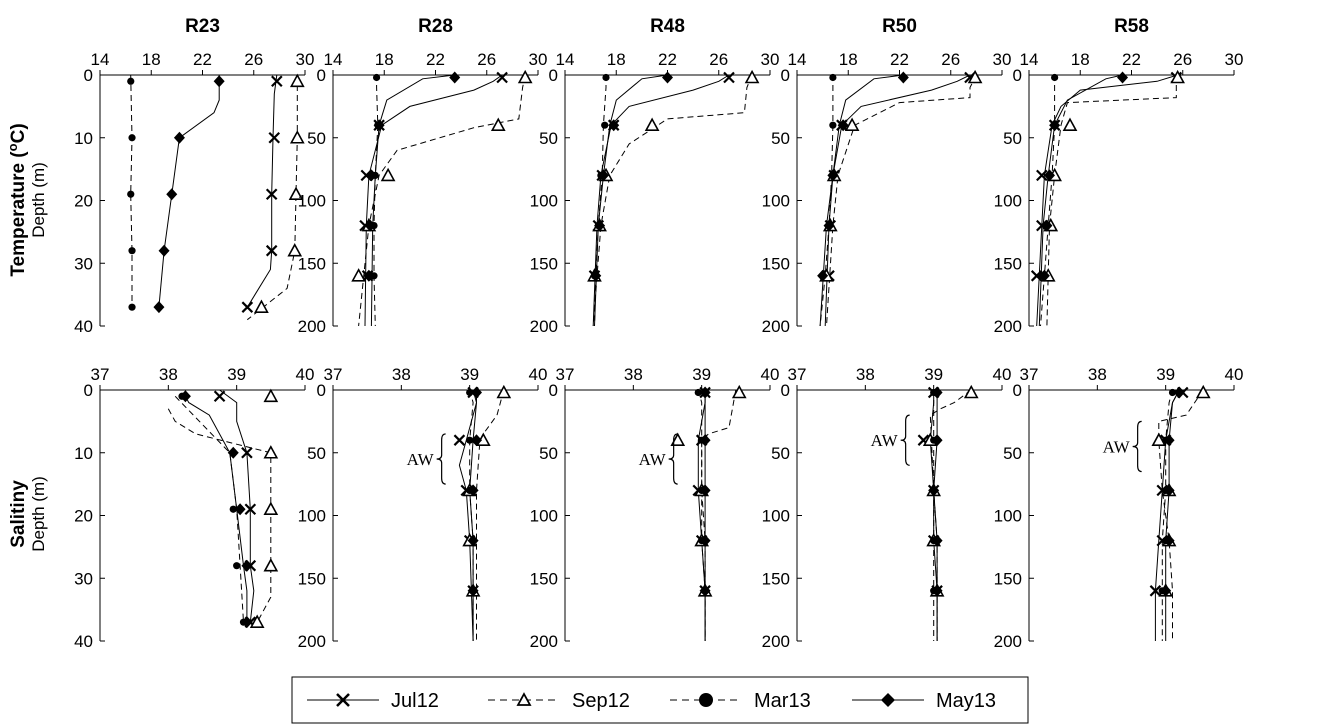 This screenshot has height=726, width=1317. What do you see at coordinates (1008, 263) in the screenshot?
I see `y-tick-label: 150` at bounding box center [1008, 263].